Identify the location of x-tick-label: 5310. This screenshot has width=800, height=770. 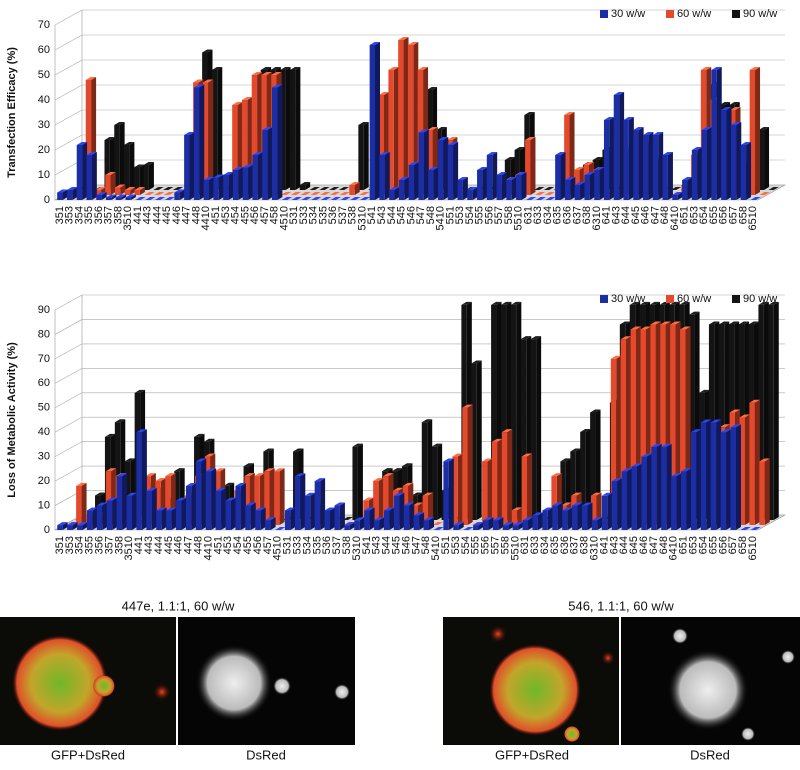
(362, 218).